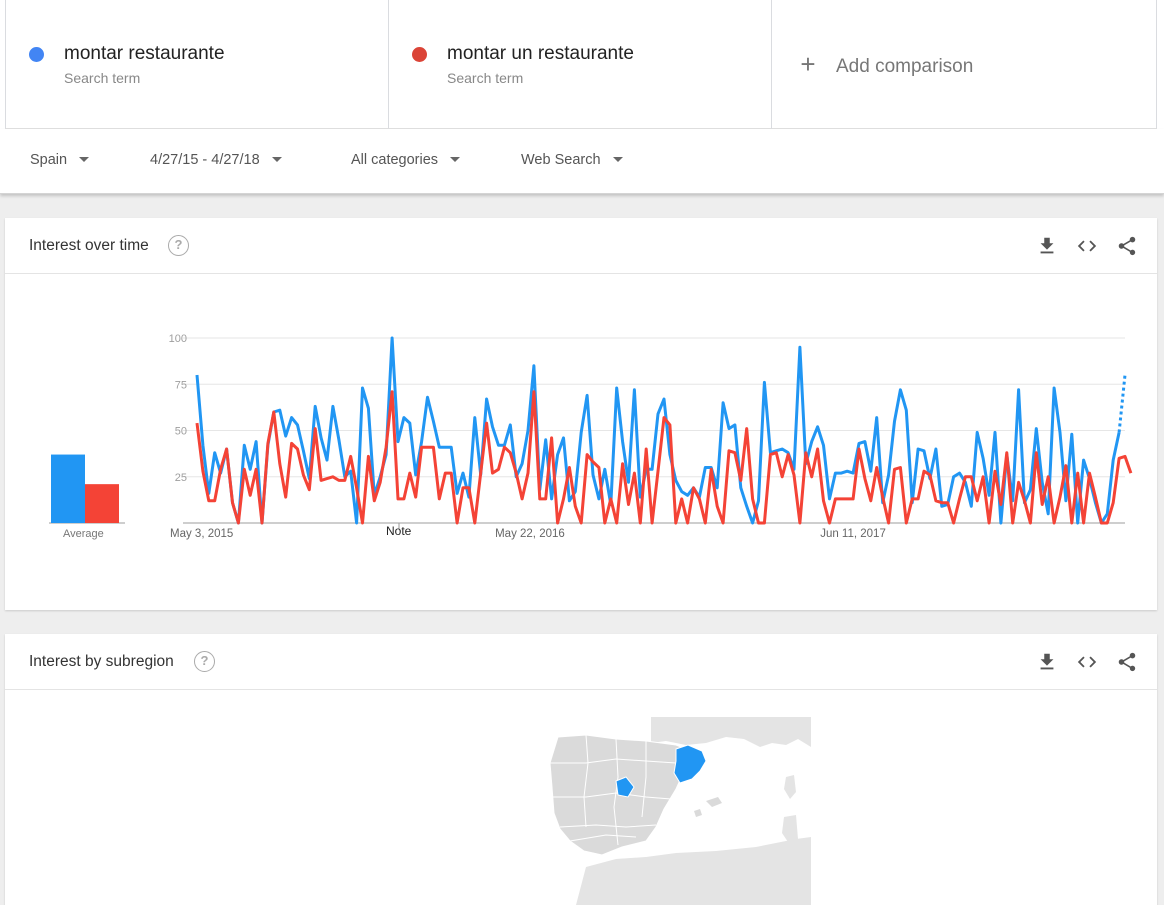  What do you see at coordinates (693, 871) in the screenshot?
I see `map-north-africa` at bounding box center [693, 871].